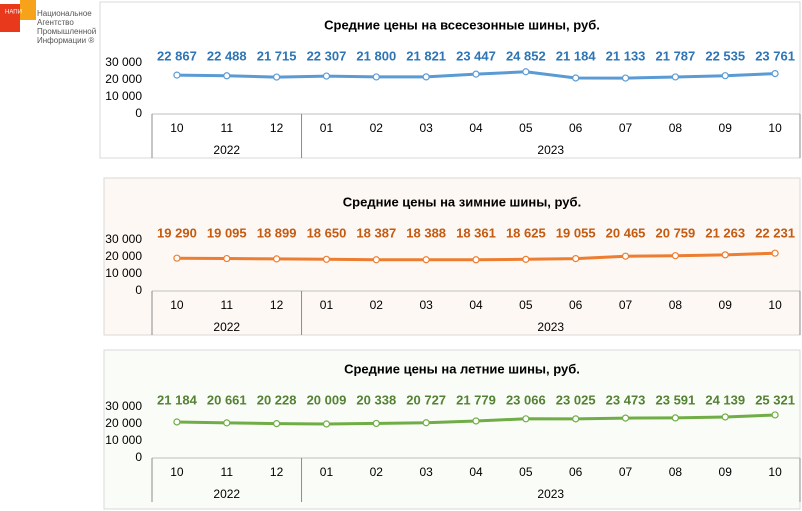 The image size is (802, 511). Describe the element at coordinates (13, 13) in the screenshot. I see `logo-short: НАПИ` at that location.